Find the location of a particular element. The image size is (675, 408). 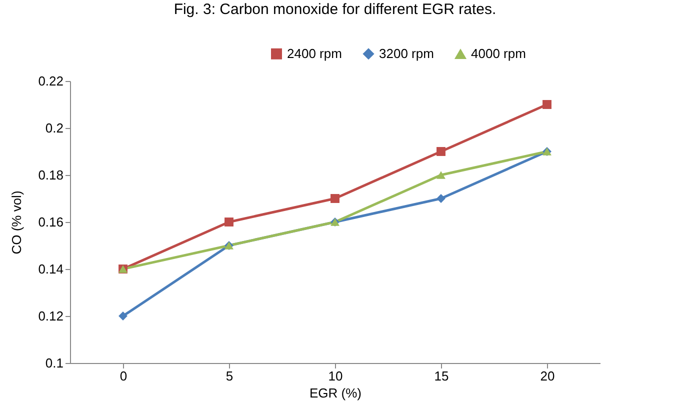

x-tick-label: 15 is located at coordinates (441, 376).